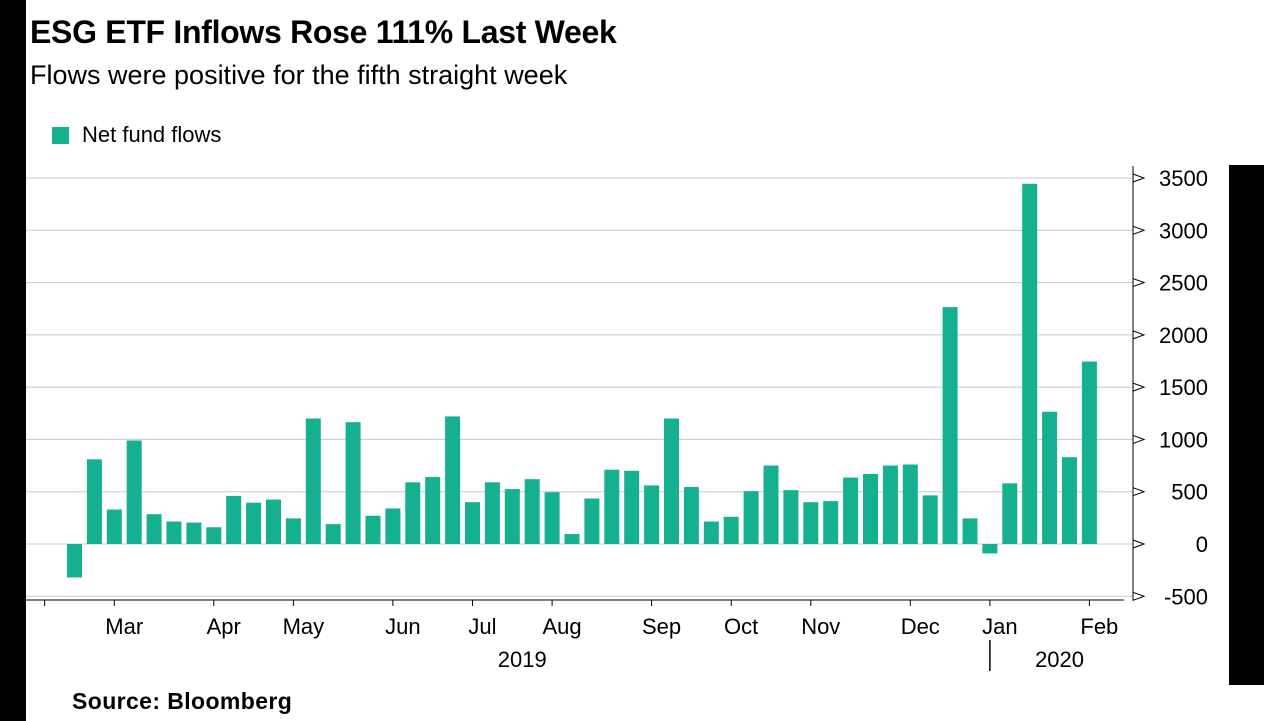  Describe the element at coordinates (1099, 626) in the screenshot. I see `x-month-label: Feb` at that location.